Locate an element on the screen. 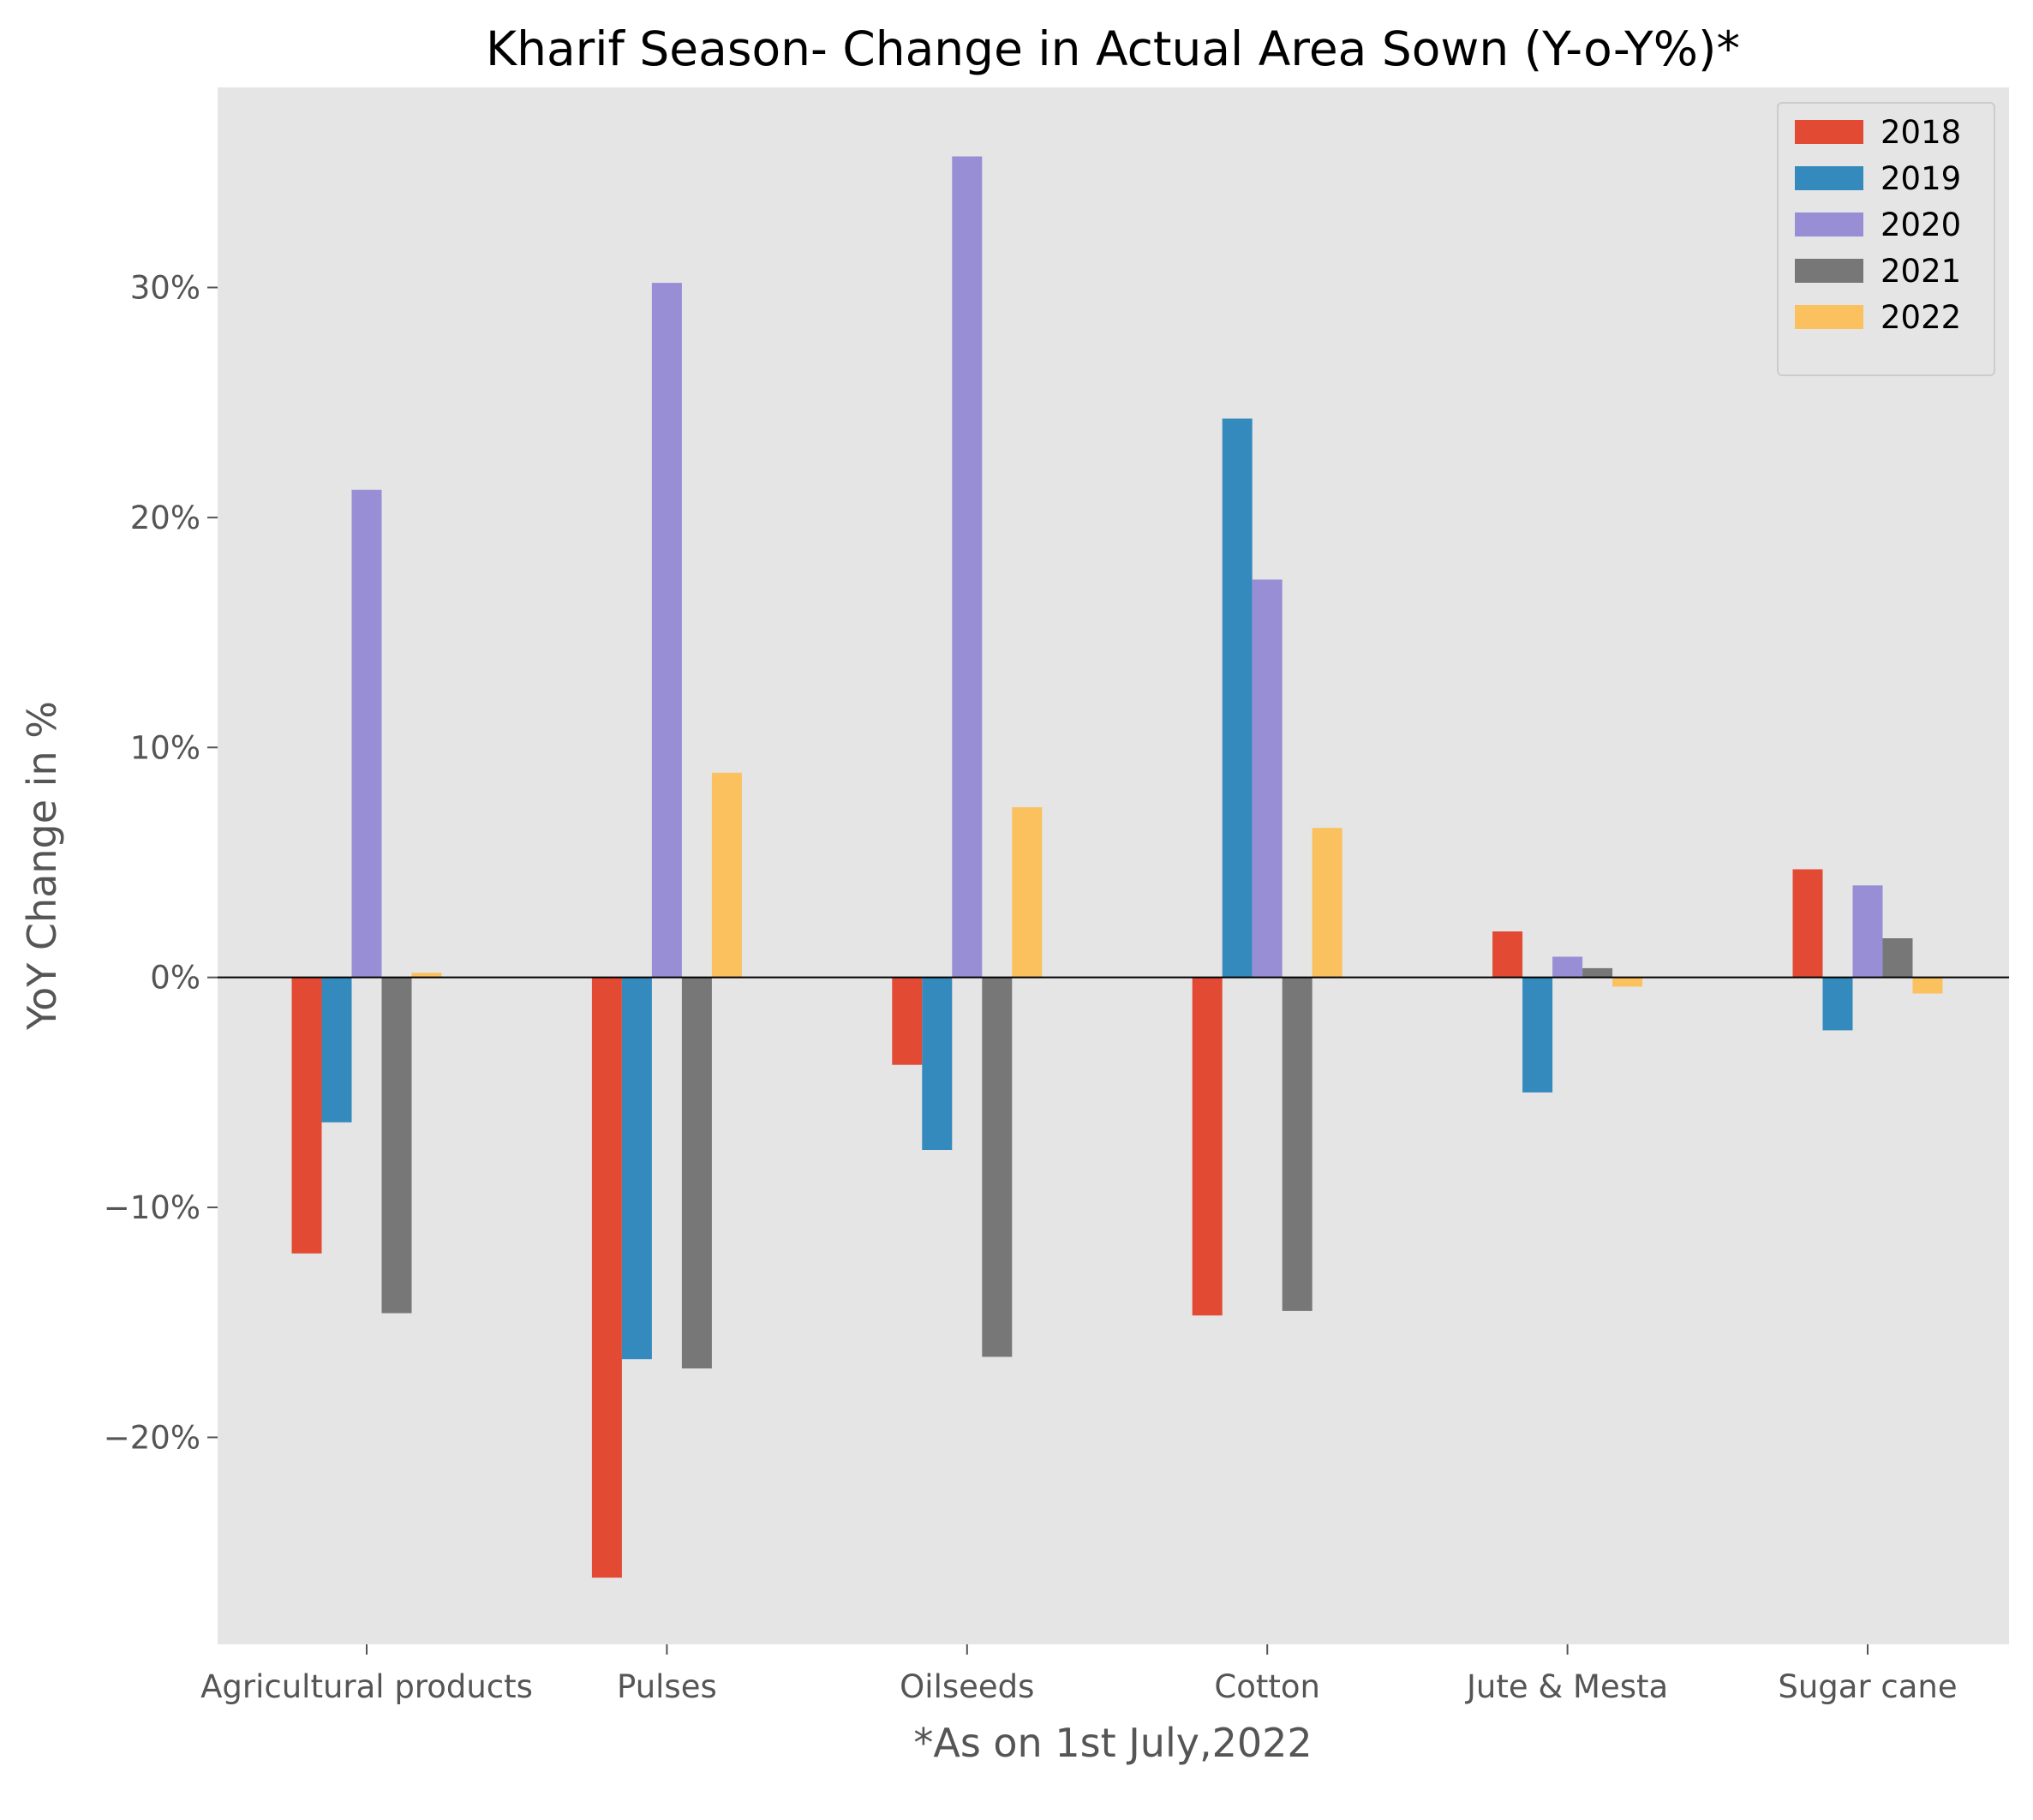  bar-2019-sugar-cane is located at coordinates (1837, 1004).